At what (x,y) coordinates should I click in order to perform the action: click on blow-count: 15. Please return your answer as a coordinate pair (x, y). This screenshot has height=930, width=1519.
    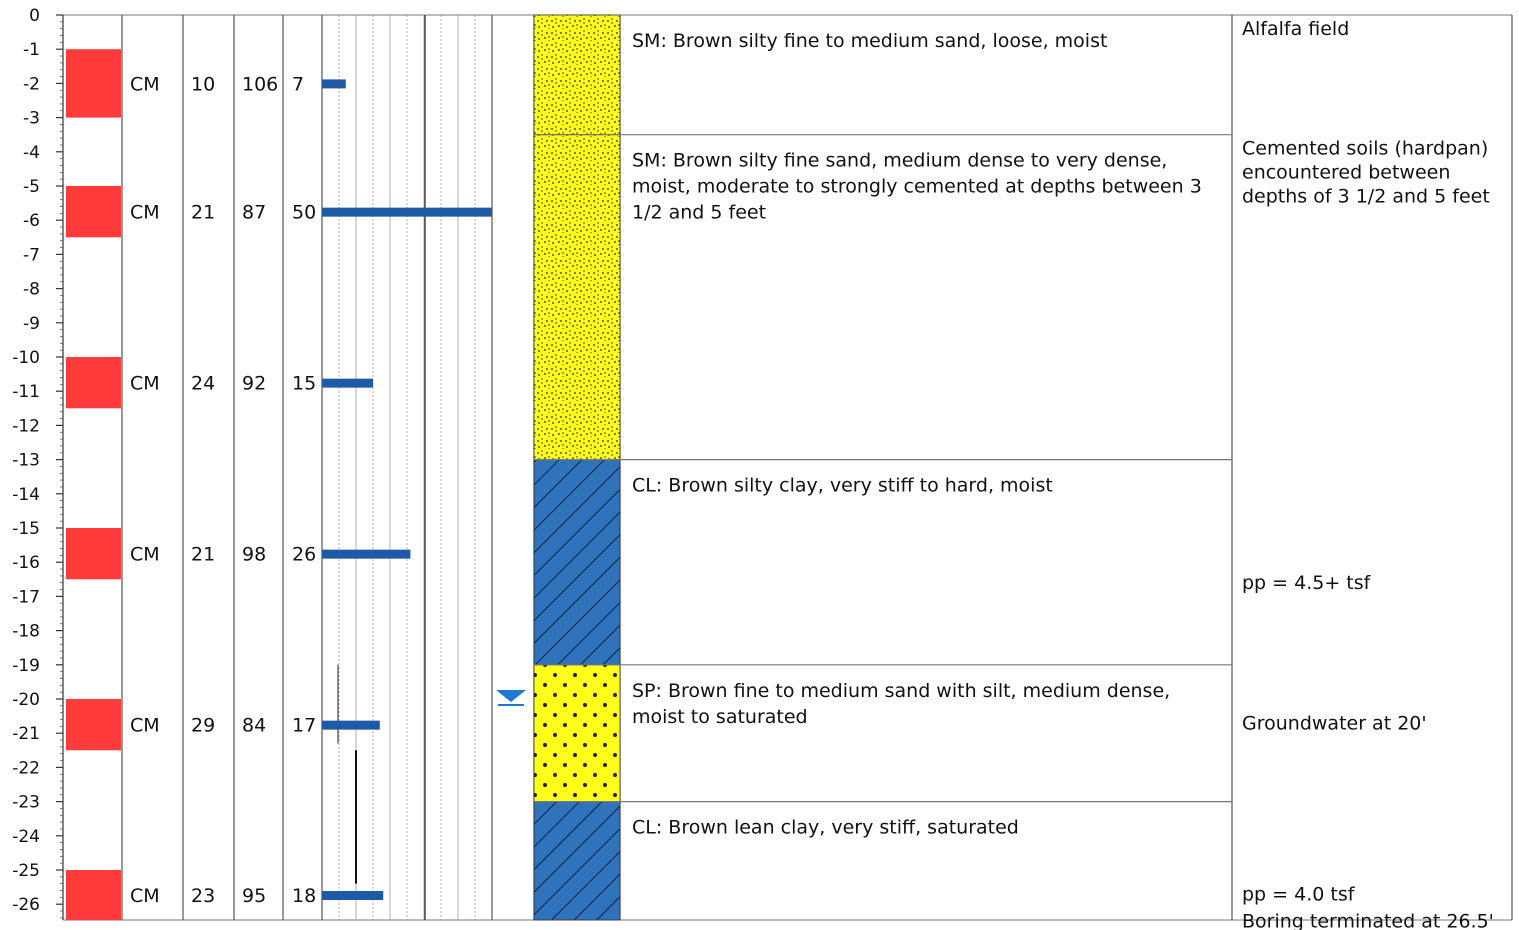
    Looking at the image, I should click on (304, 384).